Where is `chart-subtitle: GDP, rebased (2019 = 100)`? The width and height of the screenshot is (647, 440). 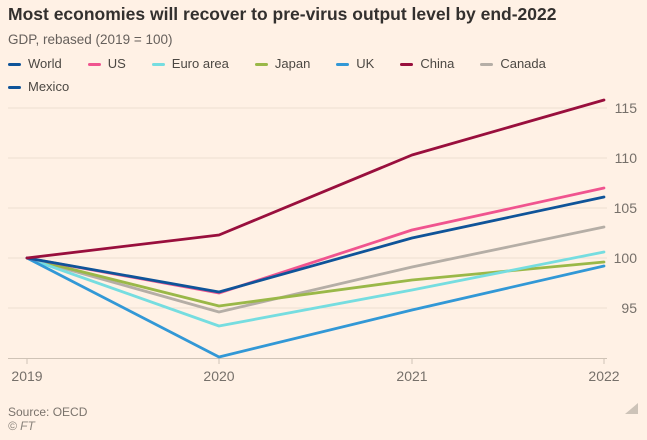 chart-subtitle: GDP, rebased (2019 = 100) is located at coordinates (90, 39).